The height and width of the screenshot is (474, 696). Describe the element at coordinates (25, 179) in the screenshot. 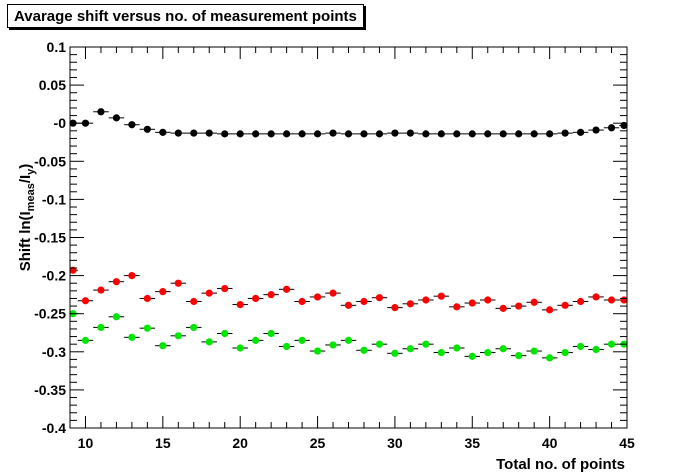

I see `y-axis-label-mid: /I` at that location.